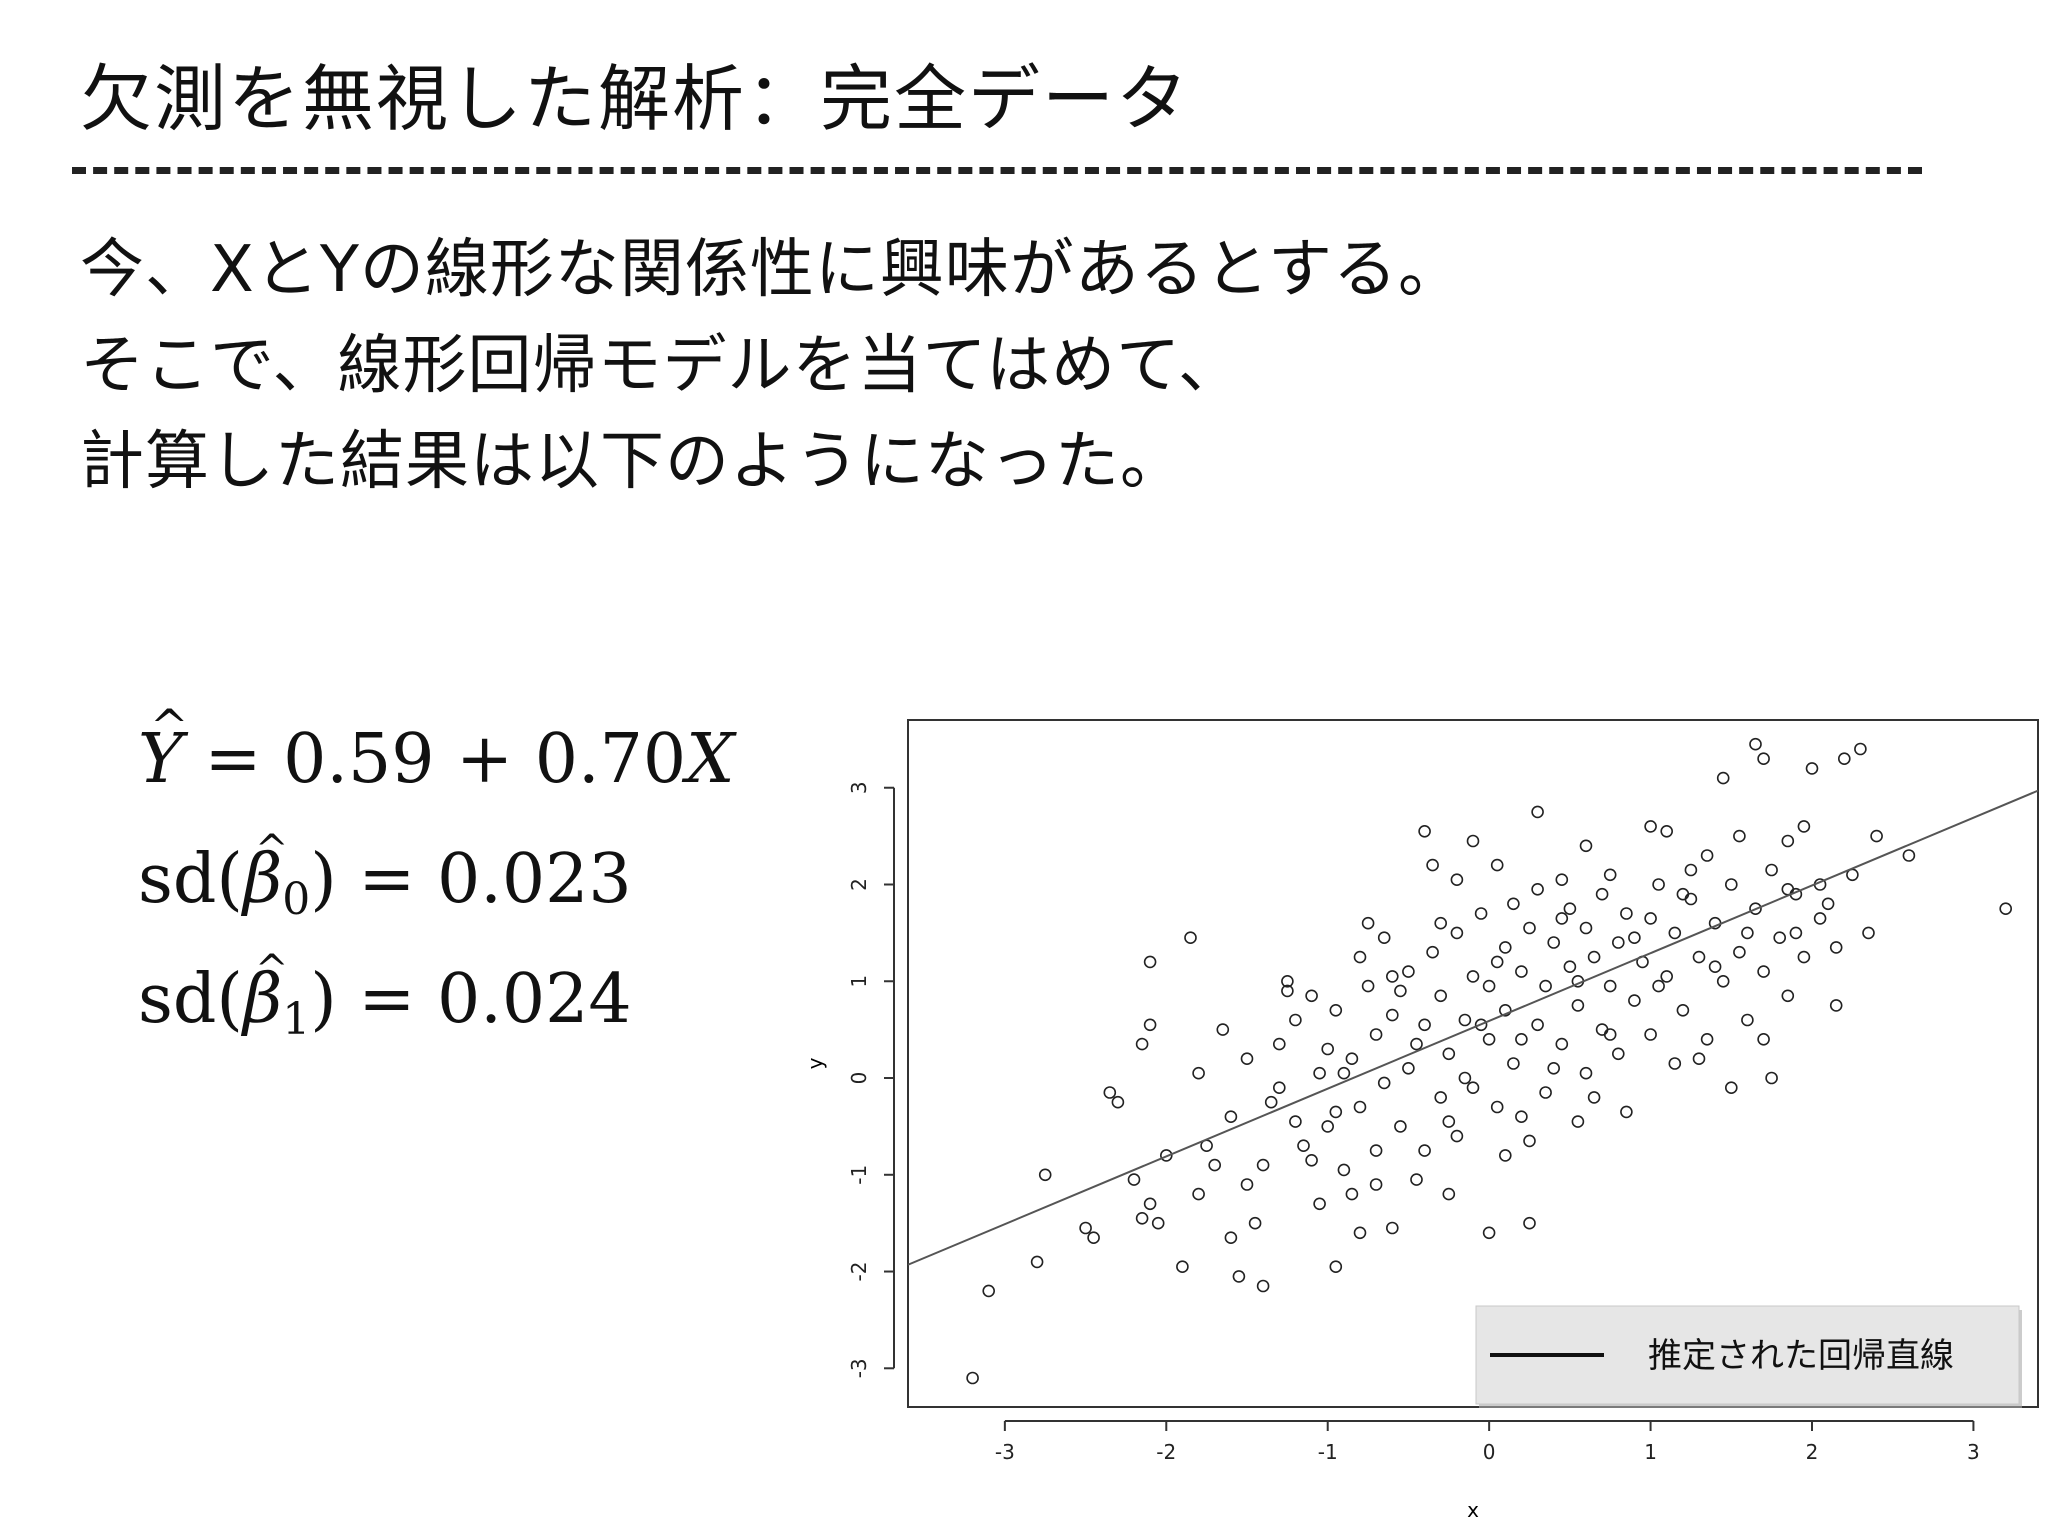 The image size is (2048, 1536). Describe the element at coordinates (190, 879) in the screenshot. I see `sd-prefix: sd(` at that location.